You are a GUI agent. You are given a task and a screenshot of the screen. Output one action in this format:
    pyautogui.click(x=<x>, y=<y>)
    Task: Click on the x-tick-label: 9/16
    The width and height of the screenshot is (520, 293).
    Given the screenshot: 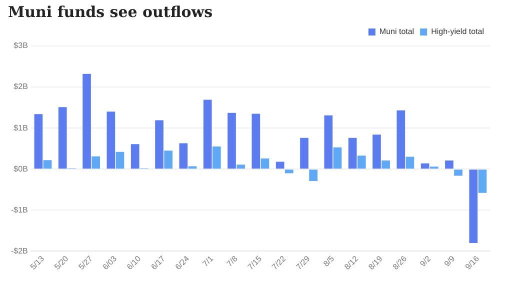 What is the action you would take?
    pyautogui.click(x=473, y=263)
    